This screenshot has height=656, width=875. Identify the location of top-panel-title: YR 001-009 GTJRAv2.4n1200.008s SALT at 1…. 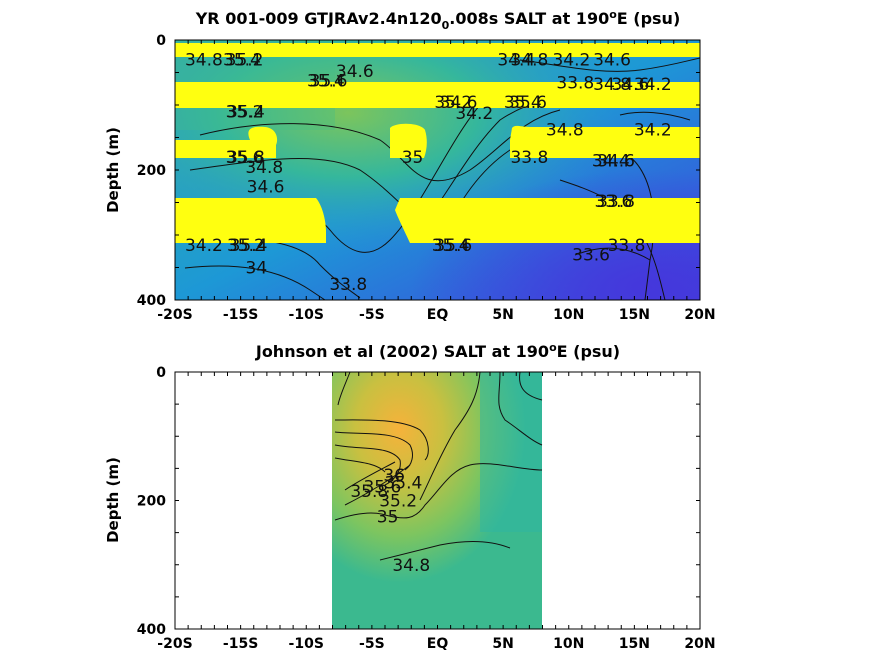
(438, 20).